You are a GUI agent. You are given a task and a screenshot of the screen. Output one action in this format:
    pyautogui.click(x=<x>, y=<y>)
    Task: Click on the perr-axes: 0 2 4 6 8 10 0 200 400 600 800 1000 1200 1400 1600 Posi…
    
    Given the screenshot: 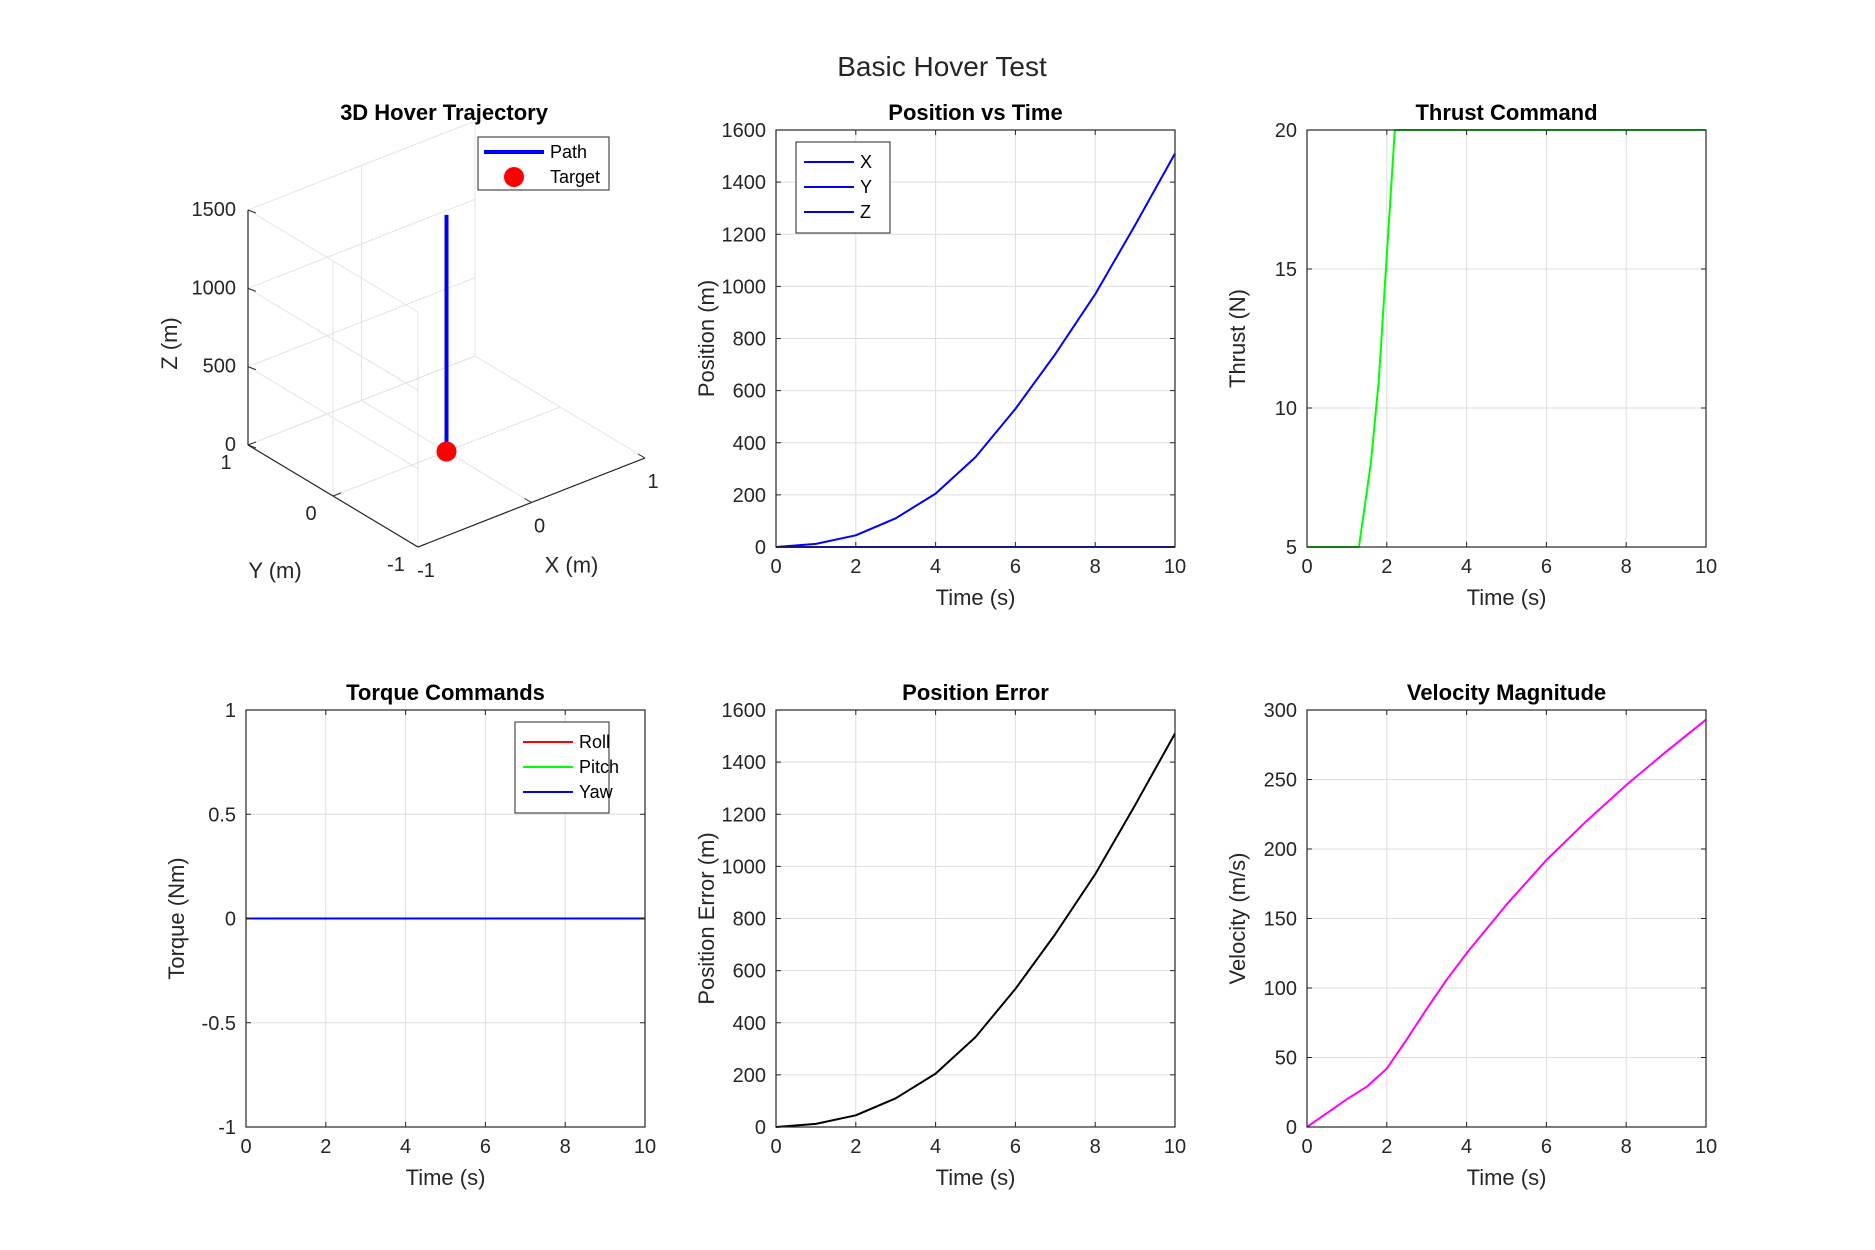 What is the action you would take?
    pyautogui.click(x=940, y=935)
    